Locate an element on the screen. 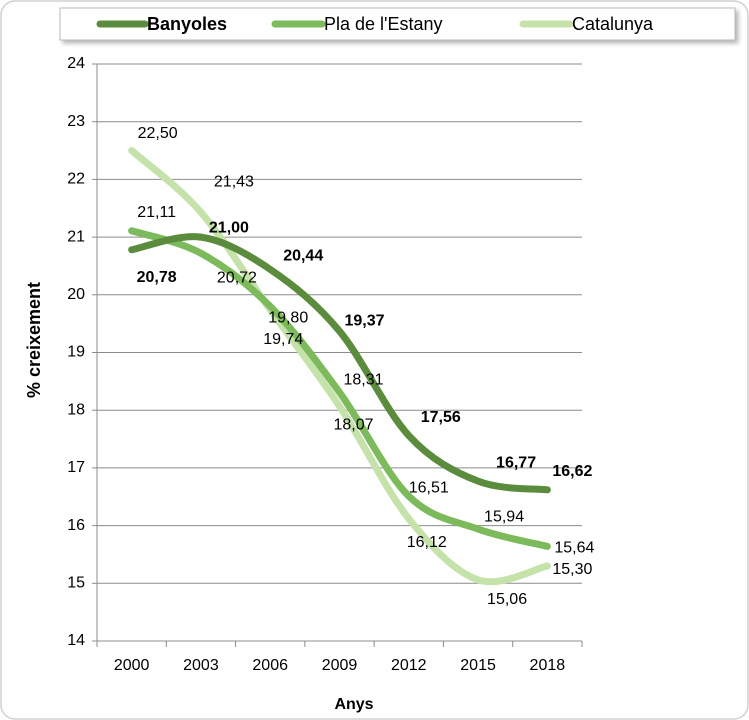 This screenshot has height=720, width=749. data-label: 15,06 is located at coordinates (507, 599).